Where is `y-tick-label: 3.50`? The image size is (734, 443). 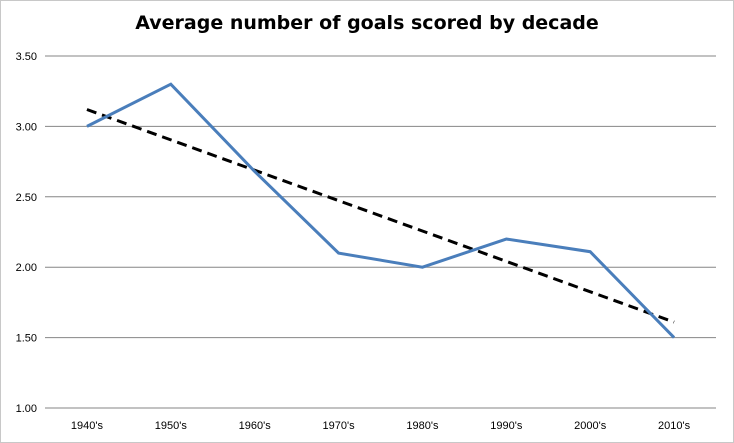 y-tick-label: 3.50 is located at coordinates (26, 57).